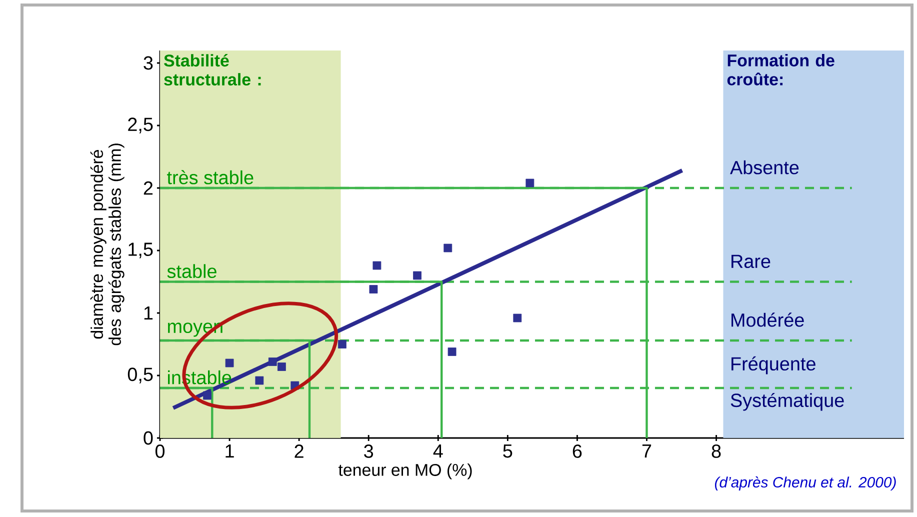  Describe the element at coordinates (212, 70) in the screenshot. I see `band-label: Stabilité structurale :` at that location.